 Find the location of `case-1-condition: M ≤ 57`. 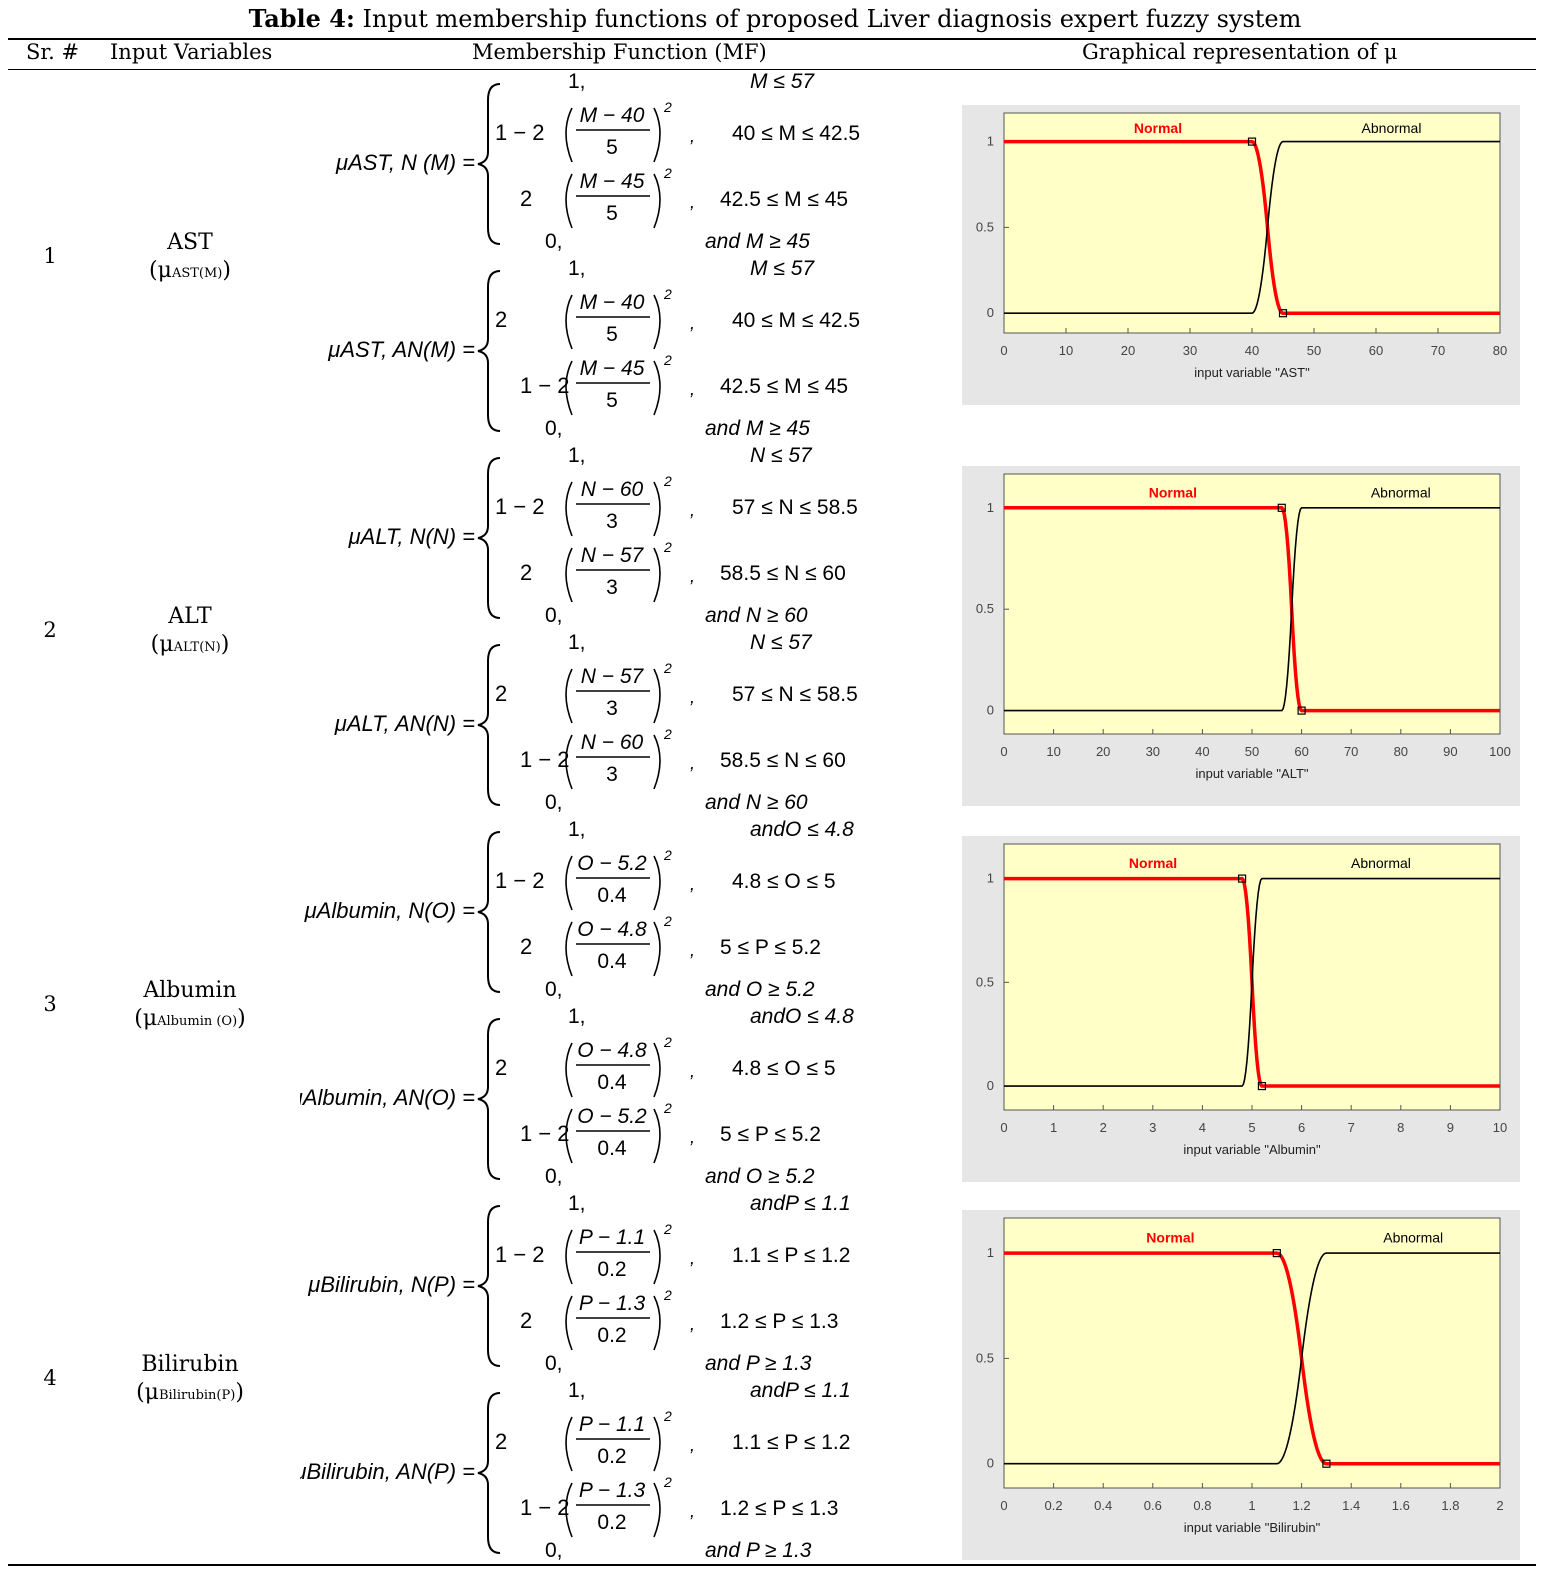

case-1-condition: M ≤ 57 is located at coordinates (782, 81).